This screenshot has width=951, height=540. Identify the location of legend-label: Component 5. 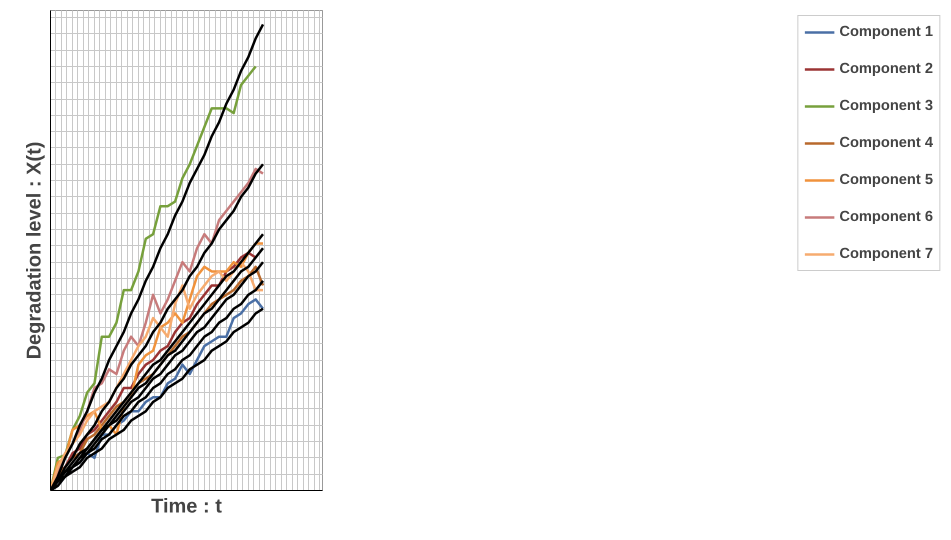
(886, 180).